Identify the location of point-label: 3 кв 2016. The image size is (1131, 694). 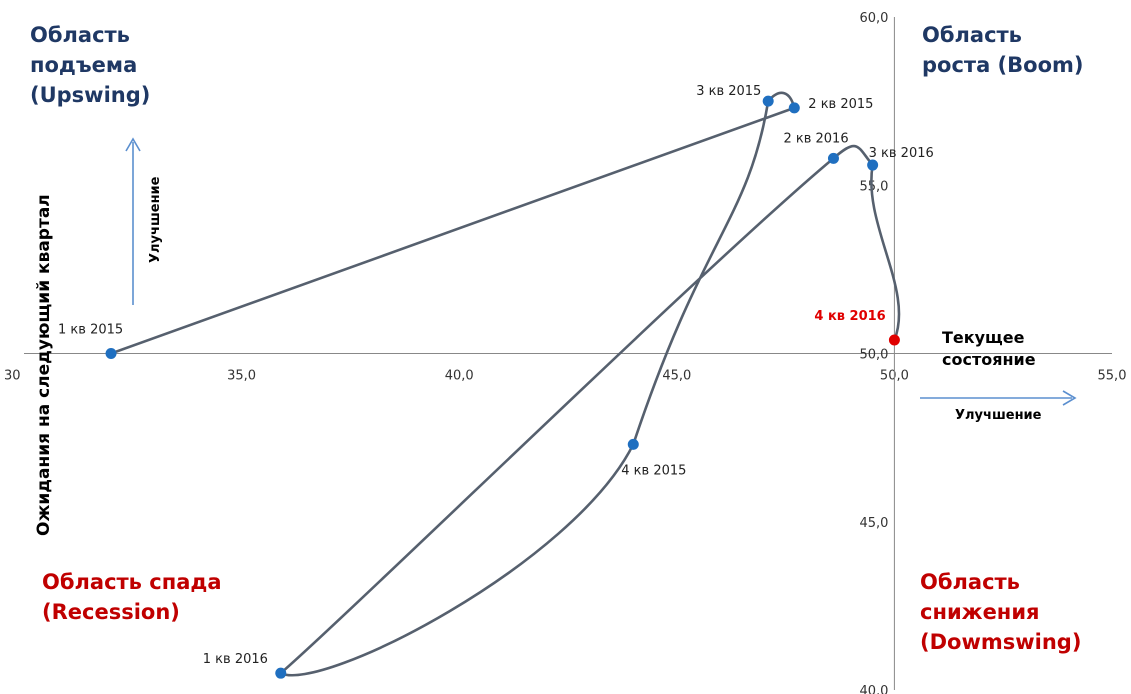
(901, 153).